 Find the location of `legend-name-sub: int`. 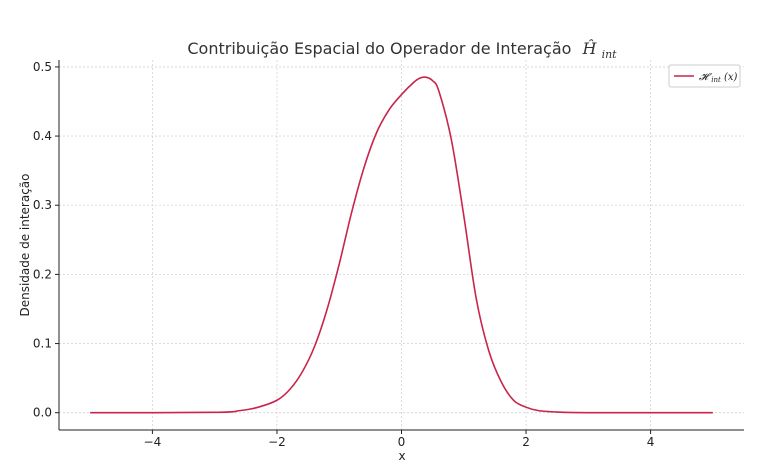

legend-name-sub: int is located at coordinates (716, 80).